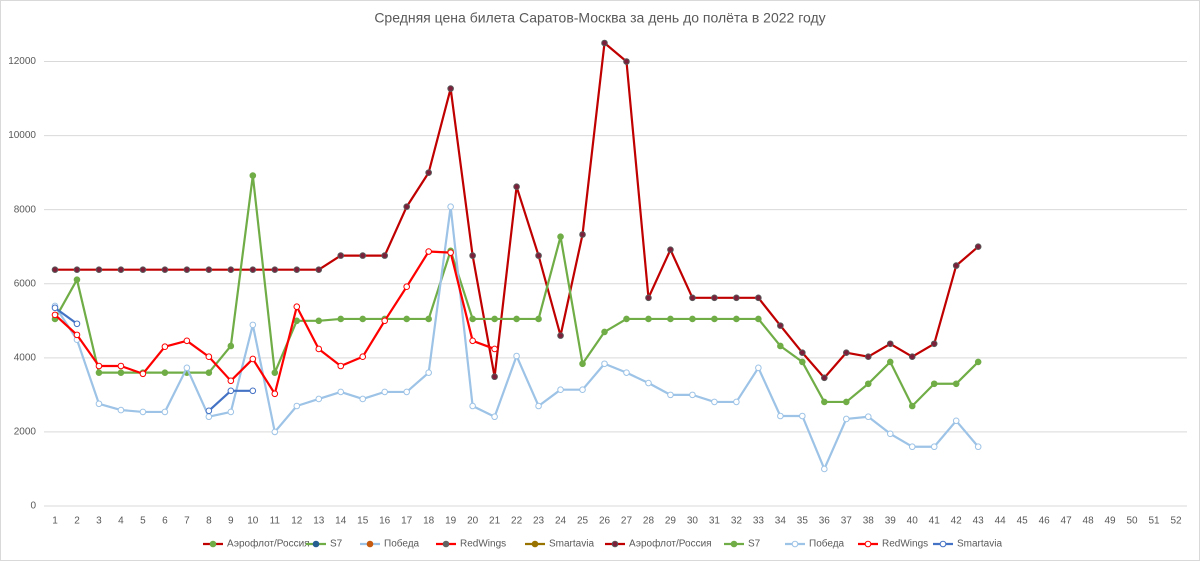  What do you see at coordinates (891, 521) in the screenshot?
I see `x-tick-label: 39` at bounding box center [891, 521].